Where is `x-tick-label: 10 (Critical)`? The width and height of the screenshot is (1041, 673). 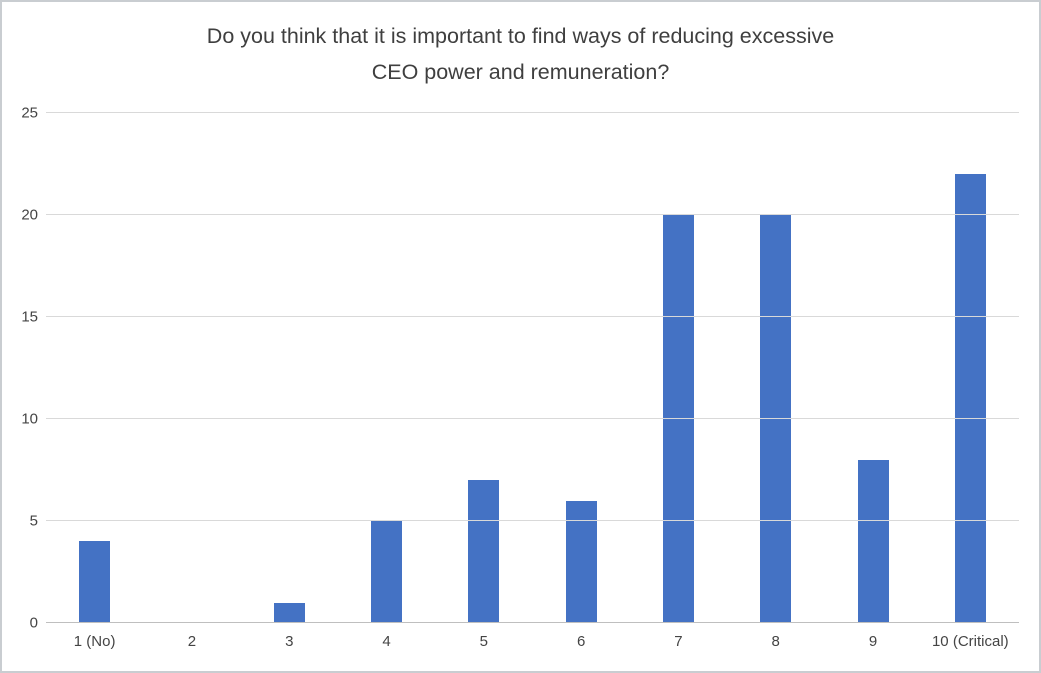 x-tick-label: 10 (Critical) is located at coordinates (970, 641).